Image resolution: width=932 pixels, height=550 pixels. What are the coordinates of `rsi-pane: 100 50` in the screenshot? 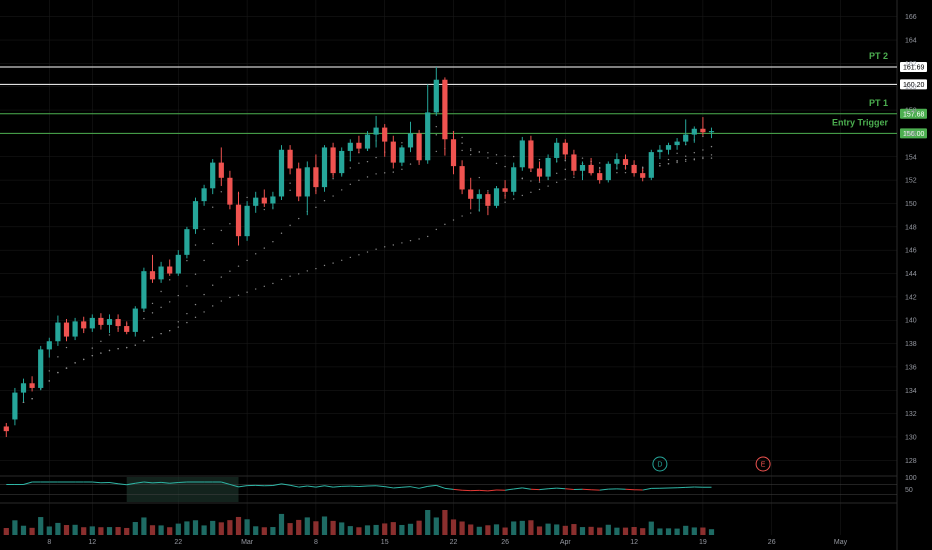 It's located at (458, 488).